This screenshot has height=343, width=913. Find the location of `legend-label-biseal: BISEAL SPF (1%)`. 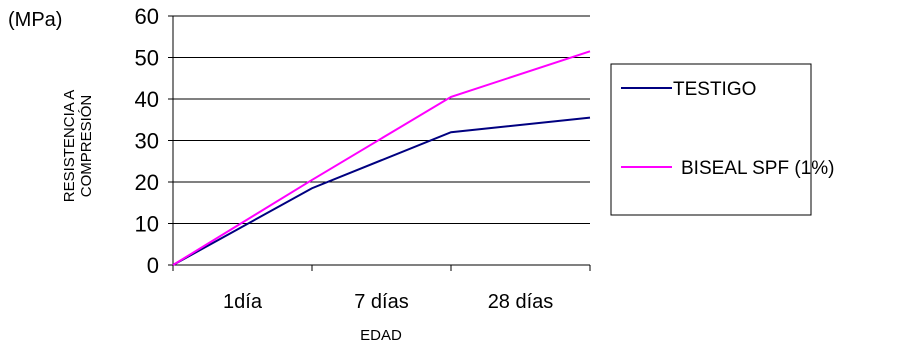

legend-label-biseal: BISEAL SPF (1%) is located at coordinates (757, 168).